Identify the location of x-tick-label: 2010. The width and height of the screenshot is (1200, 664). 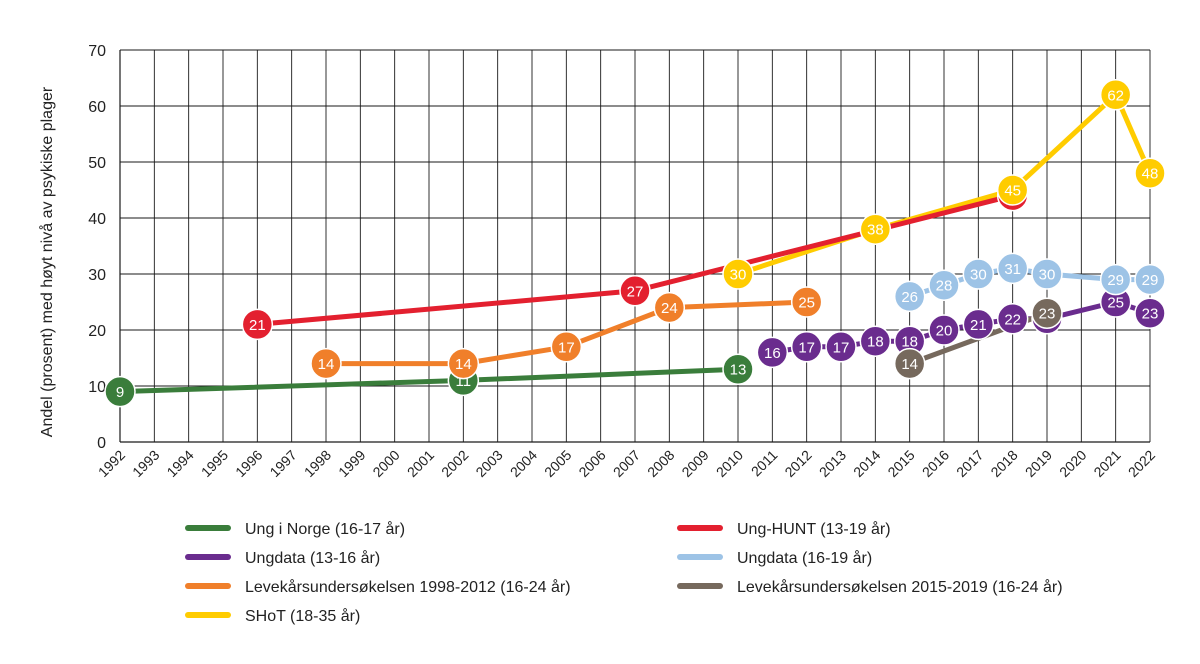
(729, 463).